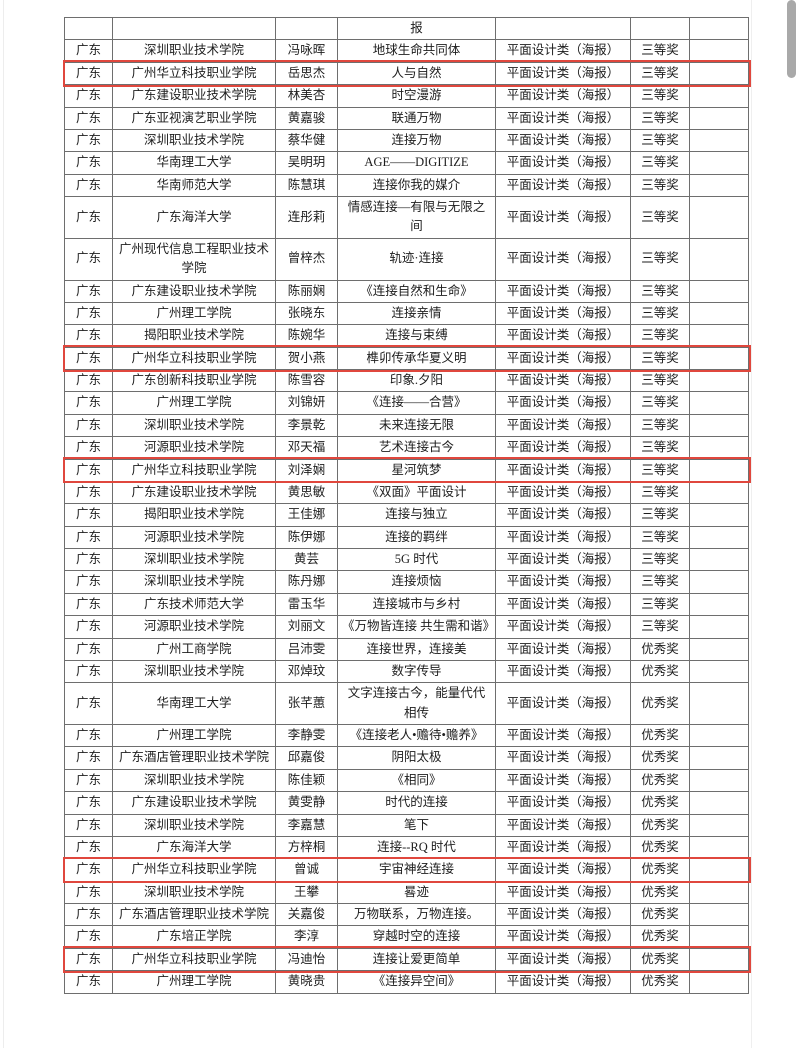 Image resolution: width=799 pixels, height=1048 pixels. I want to click on cell-school: 广东酒店管理职业技术学院, so click(194, 914).